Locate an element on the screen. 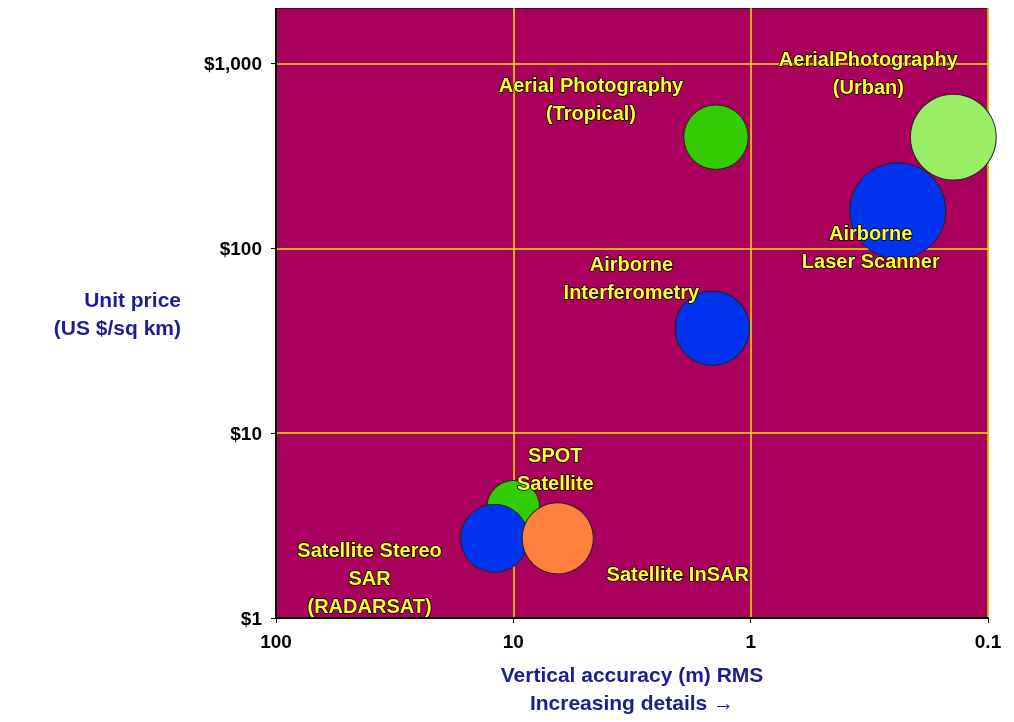 This screenshot has height=722, width=1014. series-label: Airborne Interferometry is located at coordinates (632, 278).